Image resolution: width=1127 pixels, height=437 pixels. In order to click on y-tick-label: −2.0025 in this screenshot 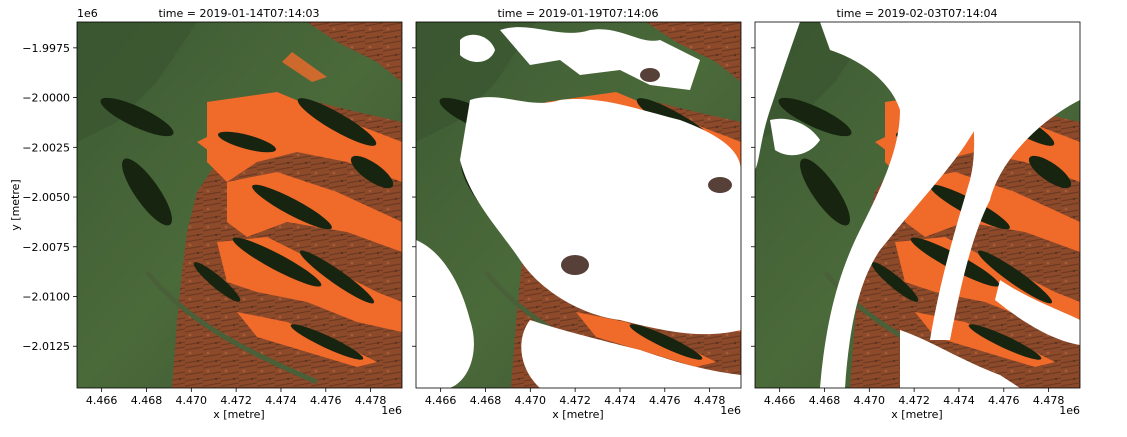, I will do `click(46, 147)`.